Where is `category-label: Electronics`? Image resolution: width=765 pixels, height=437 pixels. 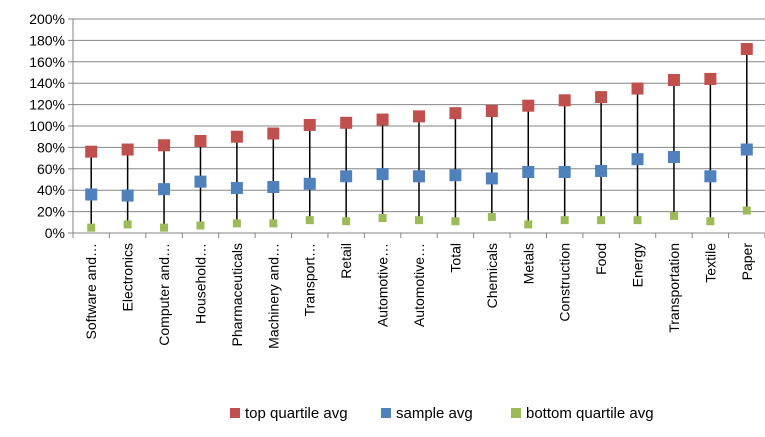
category-label: Electronics is located at coordinates (128, 277).